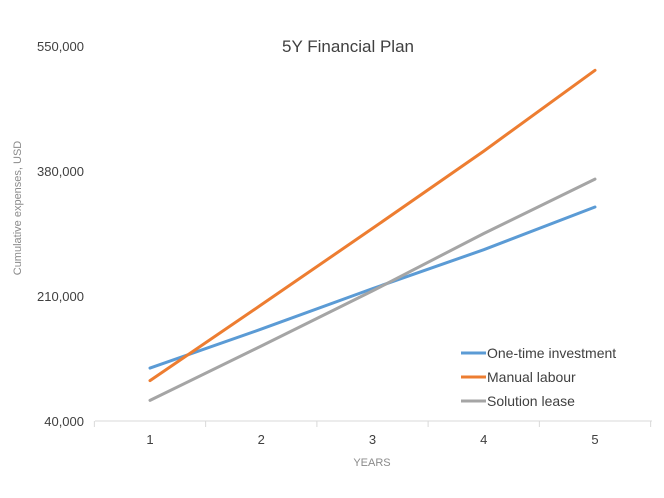 This screenshot has height=498, width=664. I want to click on y-tick-label: 210,000, so click(60, 296).